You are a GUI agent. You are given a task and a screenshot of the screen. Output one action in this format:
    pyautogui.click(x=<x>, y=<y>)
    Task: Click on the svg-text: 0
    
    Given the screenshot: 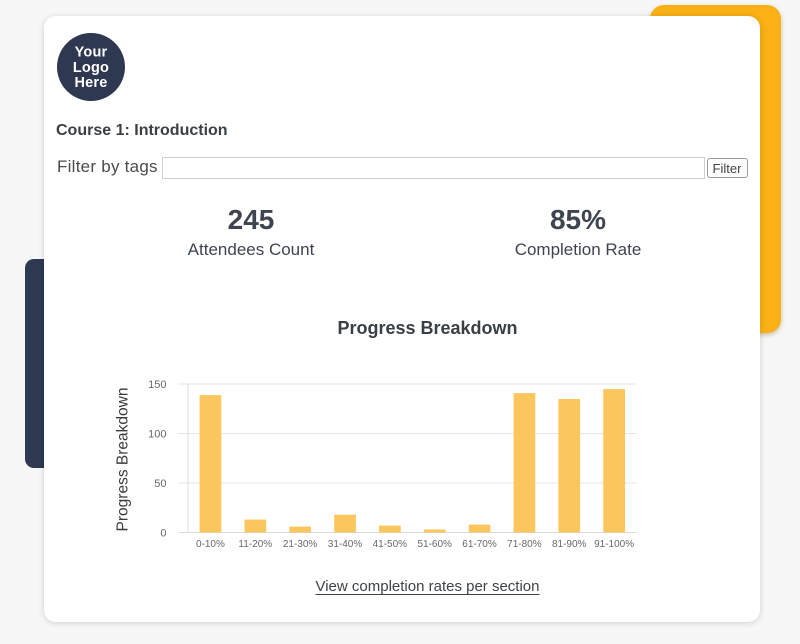 What is the action you would take?
    pyautogui.click(x=163, y=534)
    